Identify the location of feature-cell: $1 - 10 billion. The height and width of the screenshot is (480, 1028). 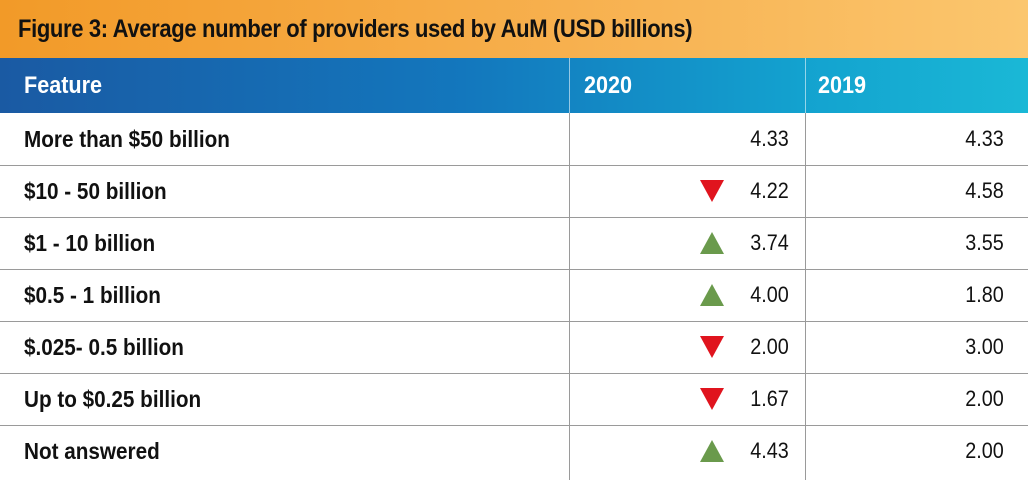
(90, 242).